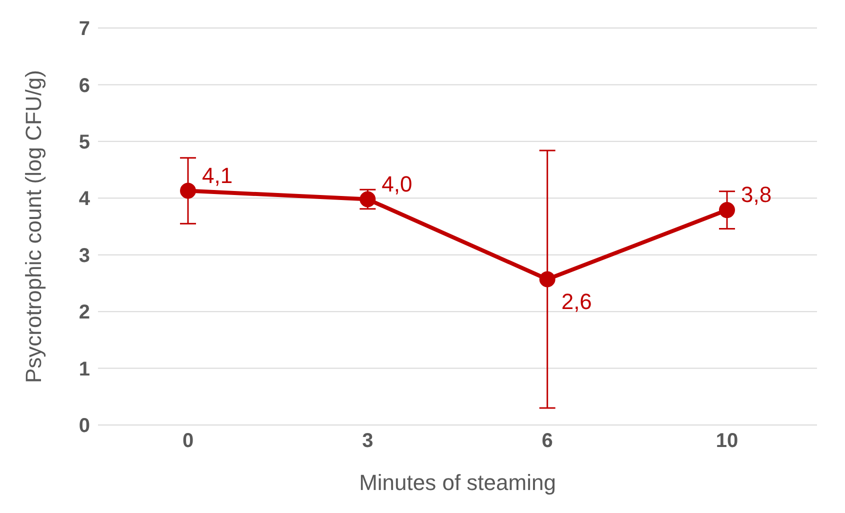 The width and height of the screenshot is (845, 513). Describe the element at coordinates (457, 482) in the screenshot. I see `x-axis-title: Minutes of steaming` at that location.